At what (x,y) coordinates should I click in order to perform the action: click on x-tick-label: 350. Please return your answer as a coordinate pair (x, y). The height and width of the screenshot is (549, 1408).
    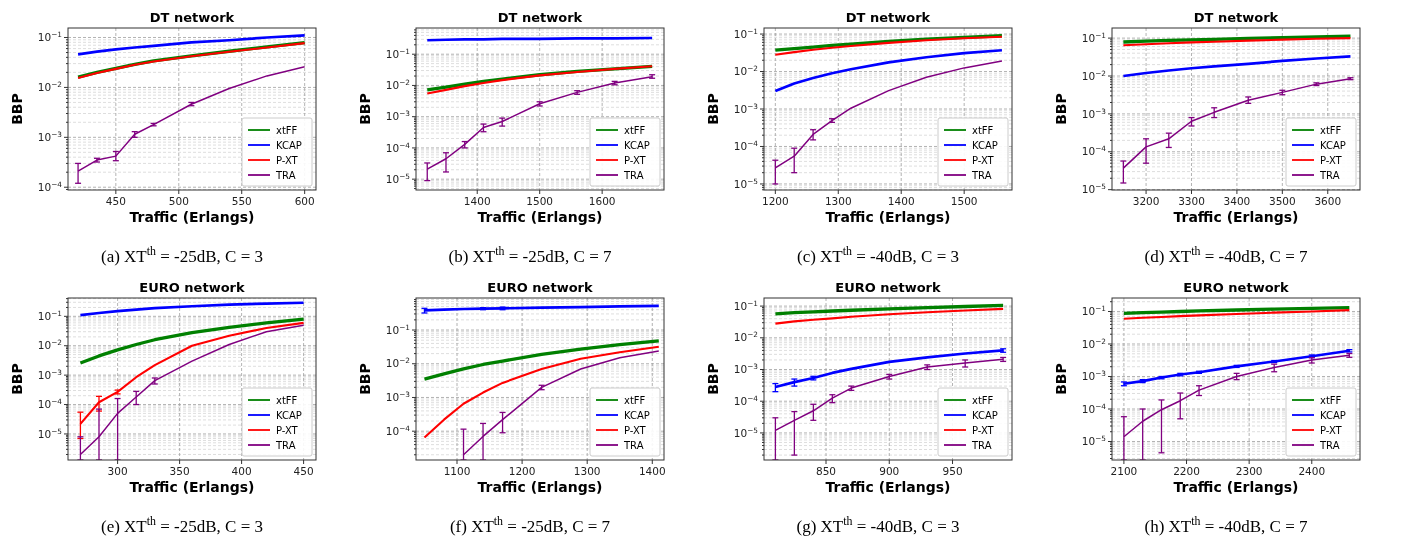
    Looking at the image, I should click on (179, 471).